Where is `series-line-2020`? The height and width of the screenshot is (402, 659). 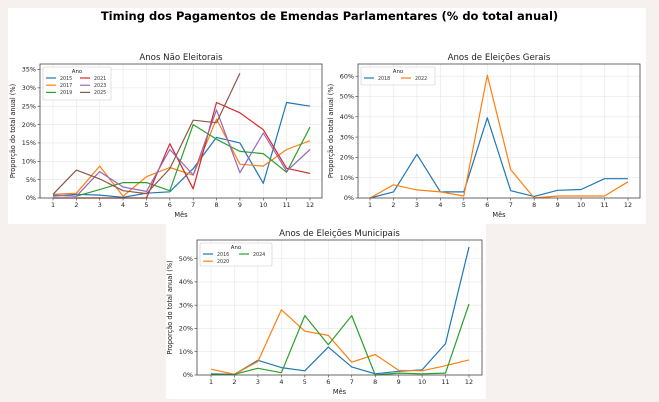
series-line-2020 is located at coordinates (340, 342).